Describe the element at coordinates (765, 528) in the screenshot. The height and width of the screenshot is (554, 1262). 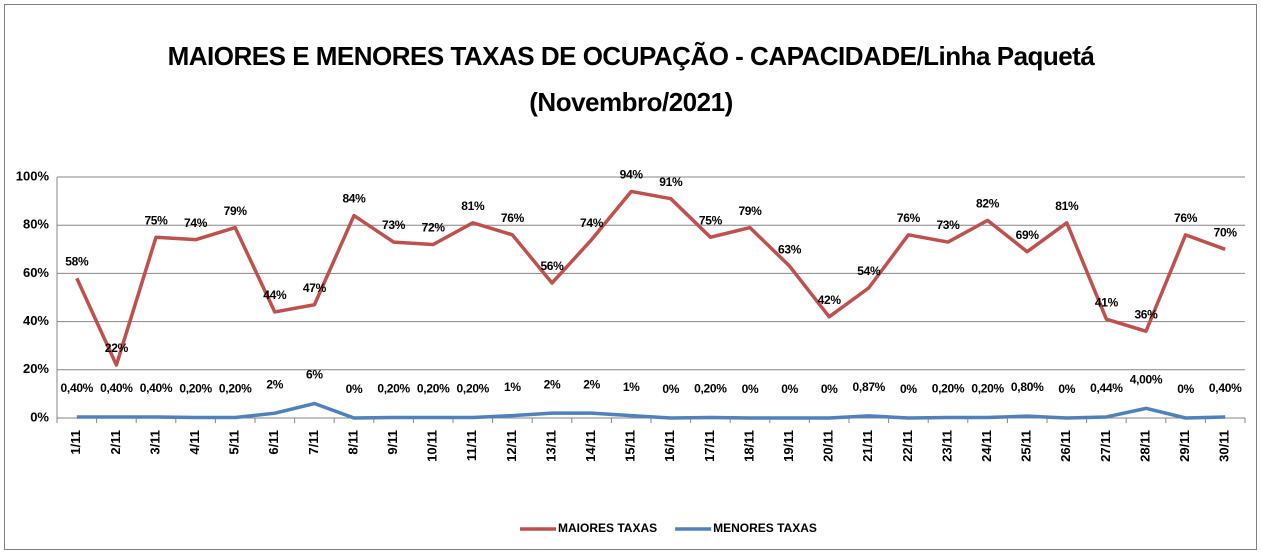
I see `legend-label: MENORES TAXAS` at that location.